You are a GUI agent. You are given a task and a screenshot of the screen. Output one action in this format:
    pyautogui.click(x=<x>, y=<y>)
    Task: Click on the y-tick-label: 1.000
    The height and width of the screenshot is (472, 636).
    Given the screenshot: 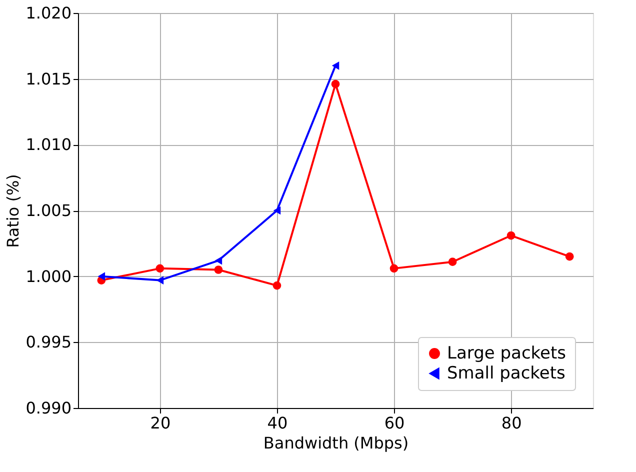 What is the action you would take?
    pyautogui.click(x=49, y=276)
    